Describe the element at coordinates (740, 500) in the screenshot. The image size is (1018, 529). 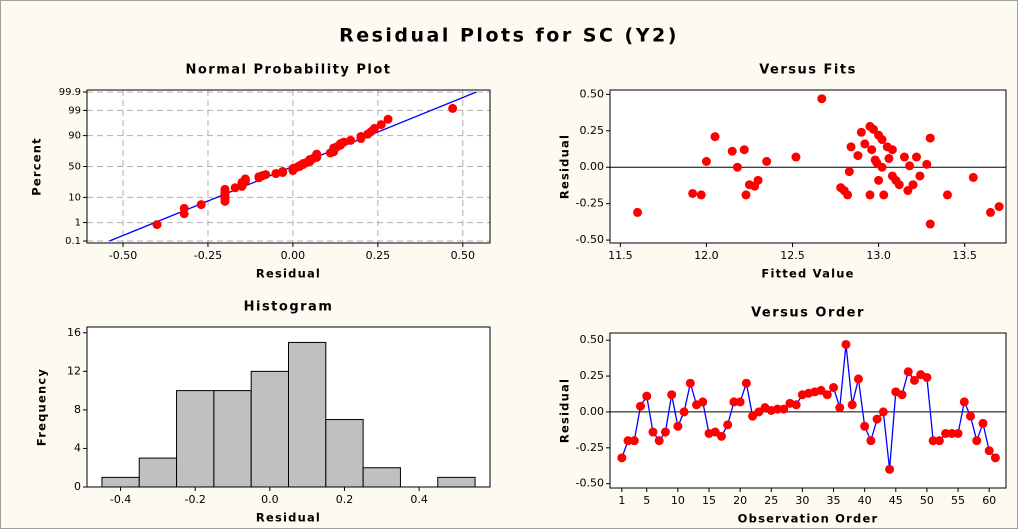
I see `x-tick-label: 20` at that location.